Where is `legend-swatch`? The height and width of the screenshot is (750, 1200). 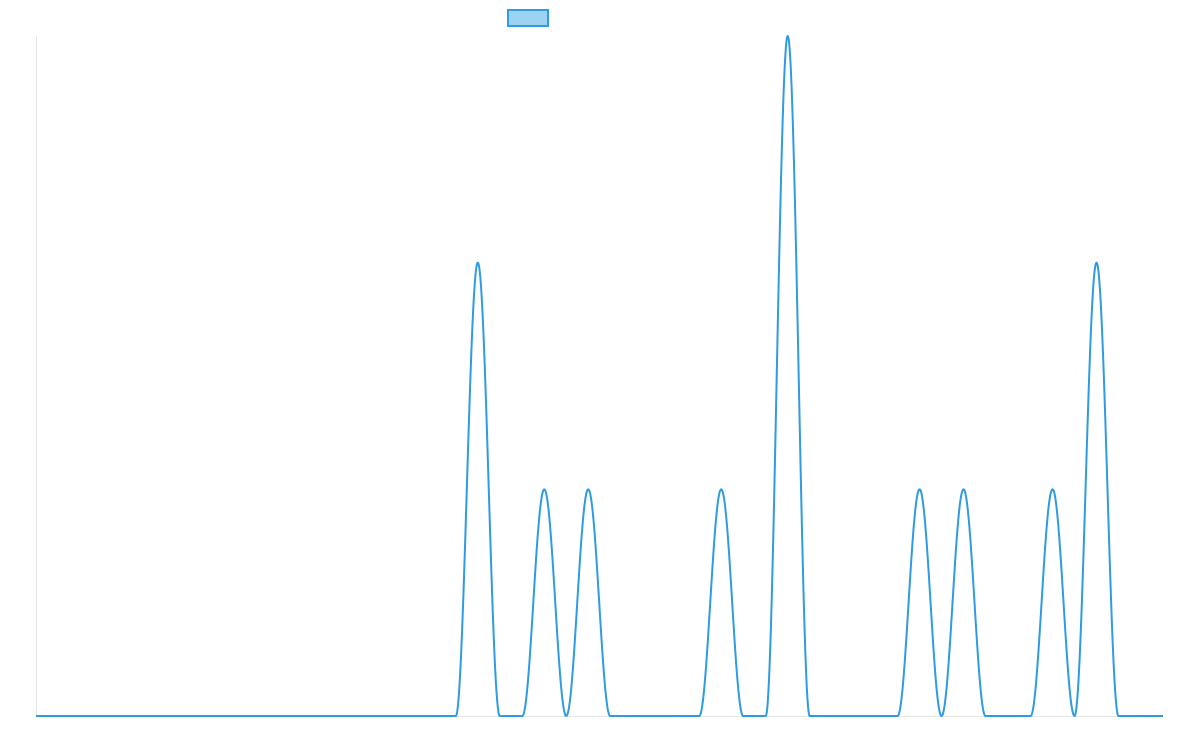 legend-swatch is located at coordinates (528, 18).